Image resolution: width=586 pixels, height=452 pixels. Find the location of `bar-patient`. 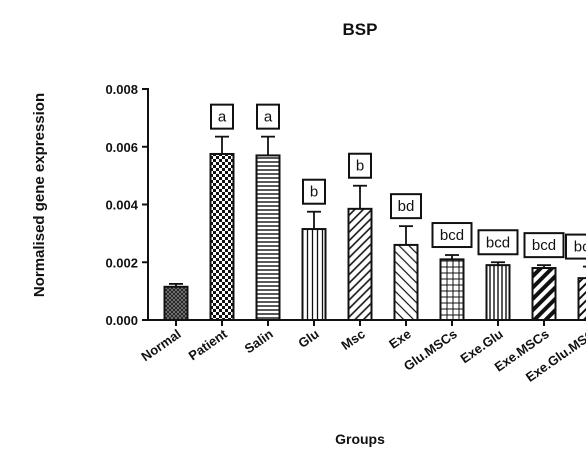

bar-patient is located at coordinates (222, 236).